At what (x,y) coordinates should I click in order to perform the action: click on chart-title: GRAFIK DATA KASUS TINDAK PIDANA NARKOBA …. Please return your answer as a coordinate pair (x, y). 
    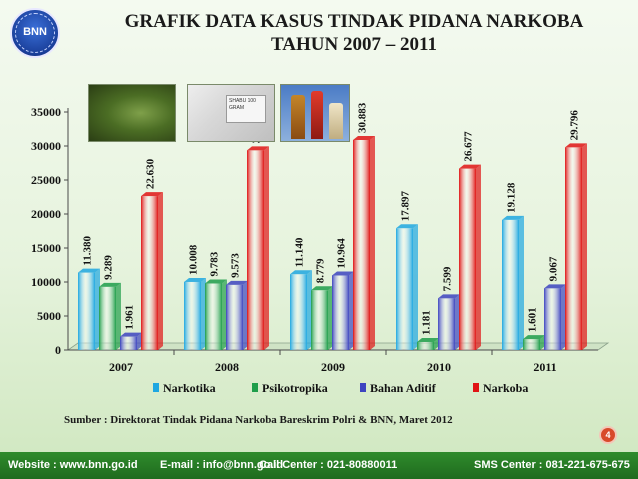
    Looking at the image, I should click on (354, 33).